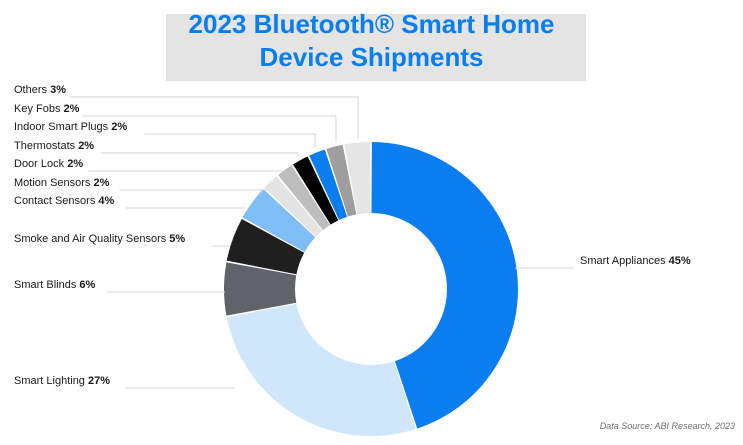 The height and width of the screenshot is (445, 743). I want to click on slice-smart-blinds, so click(260, 289).